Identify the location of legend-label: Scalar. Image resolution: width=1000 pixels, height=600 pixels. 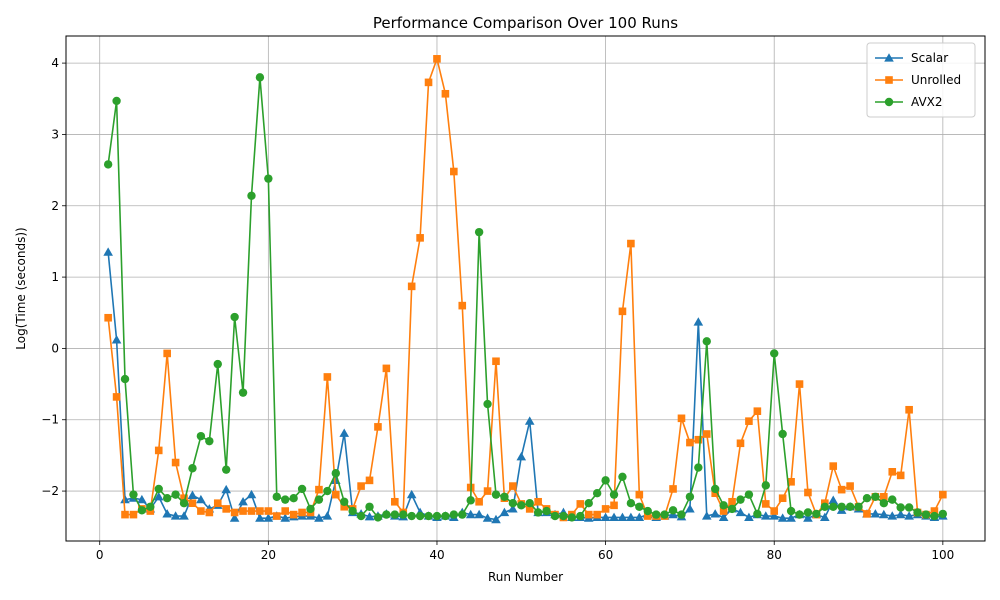
(929, 58).